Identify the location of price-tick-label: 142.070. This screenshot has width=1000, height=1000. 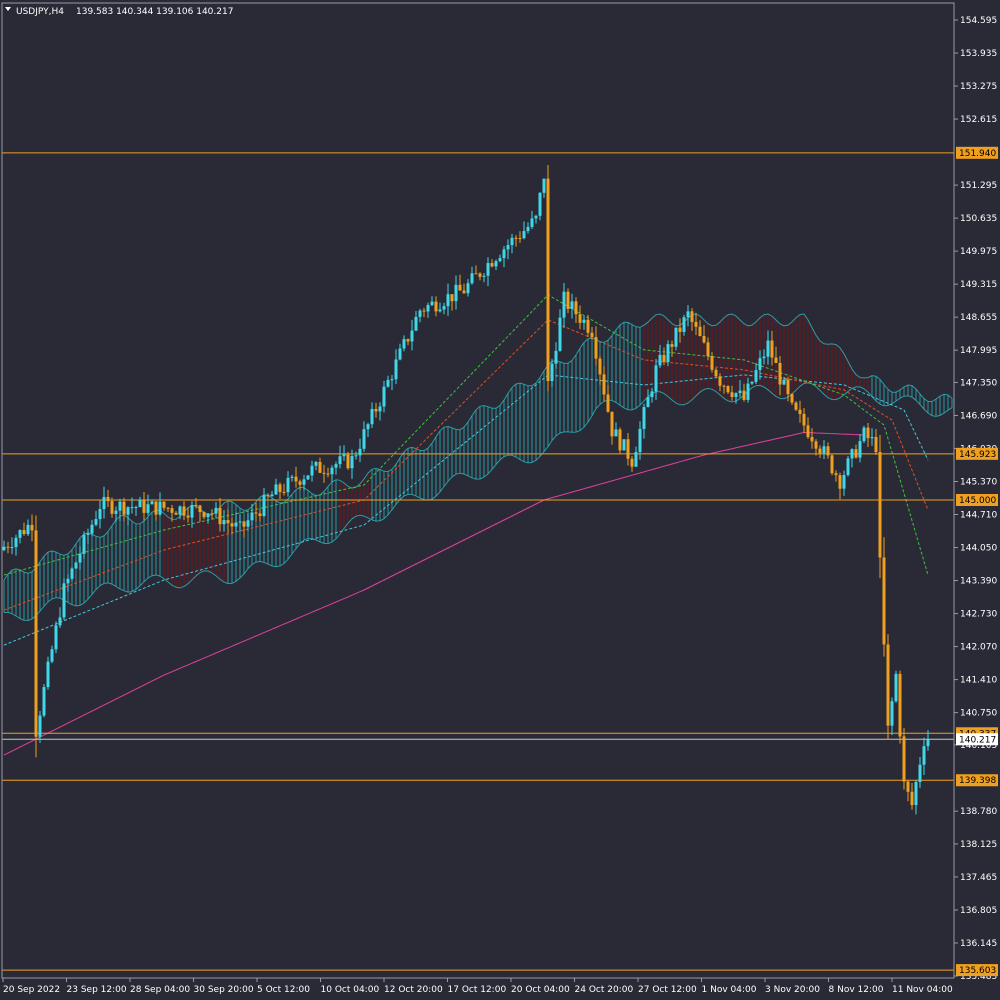
(978, 648).